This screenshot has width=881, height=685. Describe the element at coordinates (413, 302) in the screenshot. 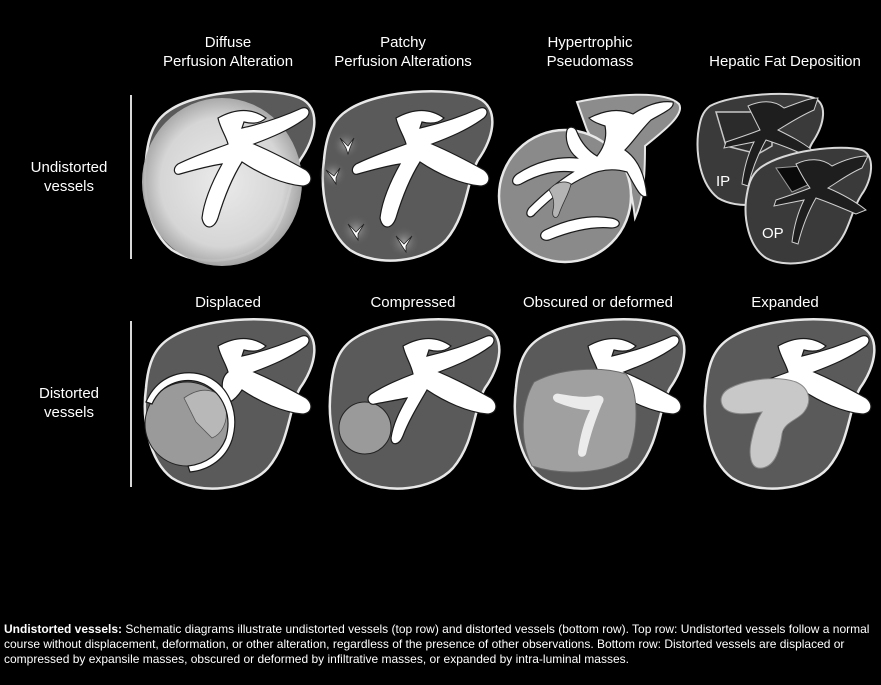

I see `column-label-compressed: Compressed` at that location.